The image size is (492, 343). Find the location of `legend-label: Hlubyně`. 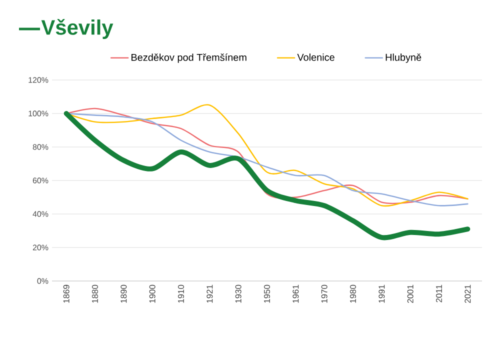

legend-label: Hlubyně is located at coordinates (404, 58).